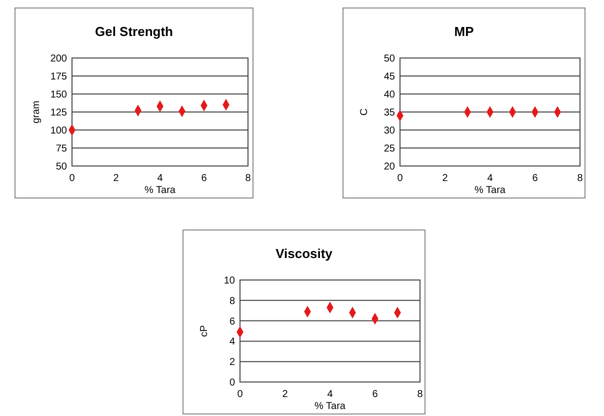  Describe the element at coordinates (390, 167) in the screenshot. I see `y-tick-label: 20` at that location.